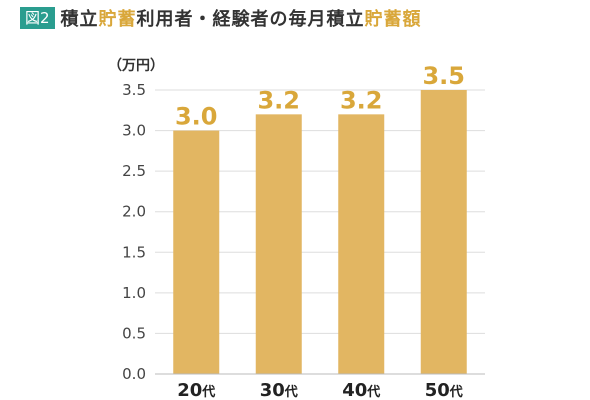 This screenshot has height=400, width=590. I want to click on x-tick-label-2: 40代, so click(361, 390).